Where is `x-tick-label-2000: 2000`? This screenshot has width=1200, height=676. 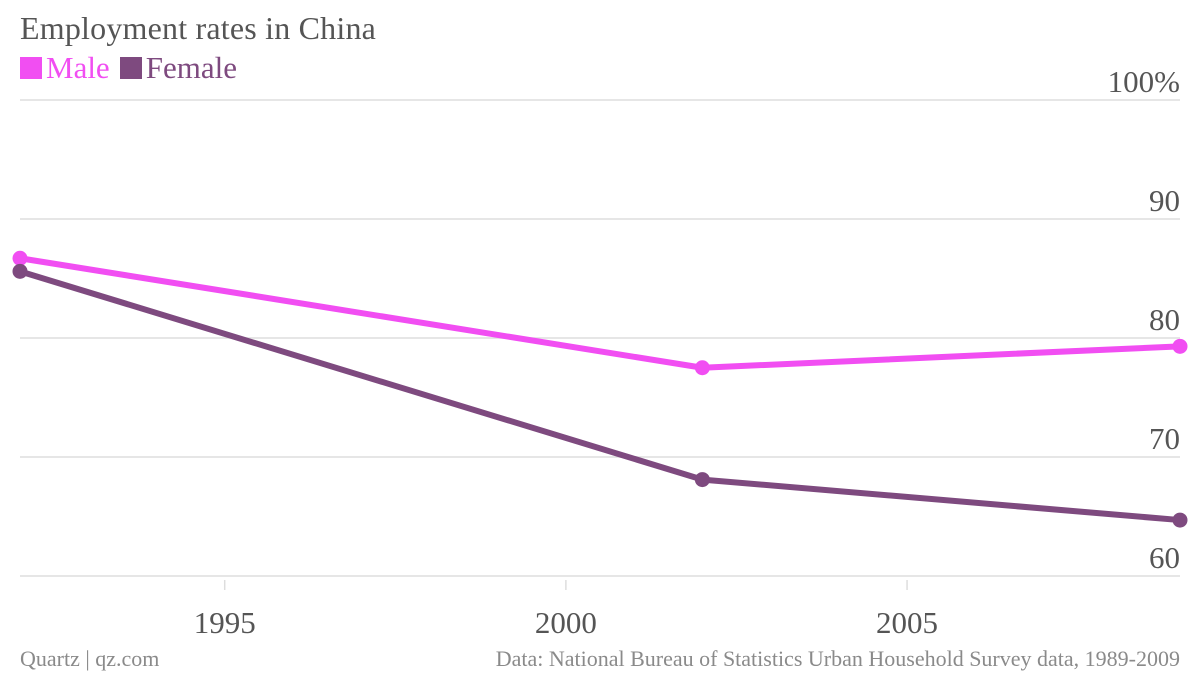
x-tick-label-2000: 2000 is located at coordinates (566, 622).